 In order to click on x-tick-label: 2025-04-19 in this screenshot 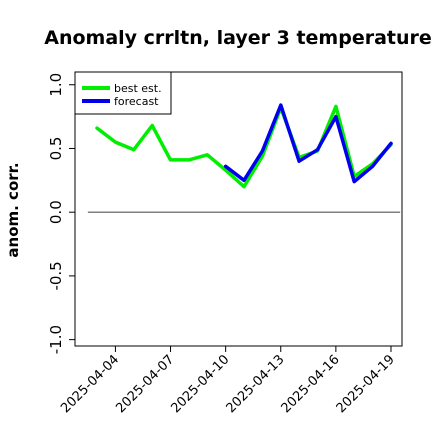, I will do `click(366, 384)`.